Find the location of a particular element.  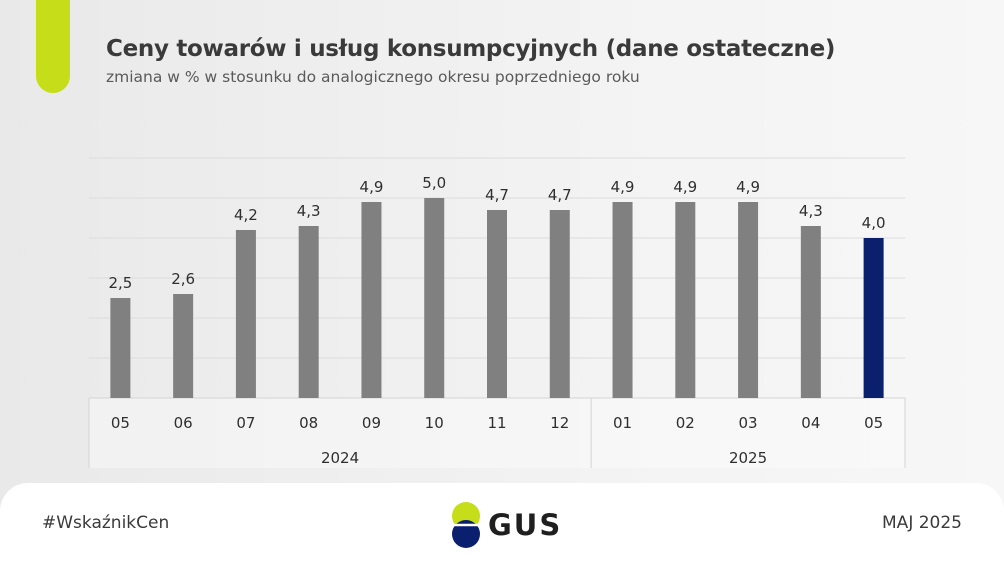

gus-logo: GUS is located at coordinates (506, 525).